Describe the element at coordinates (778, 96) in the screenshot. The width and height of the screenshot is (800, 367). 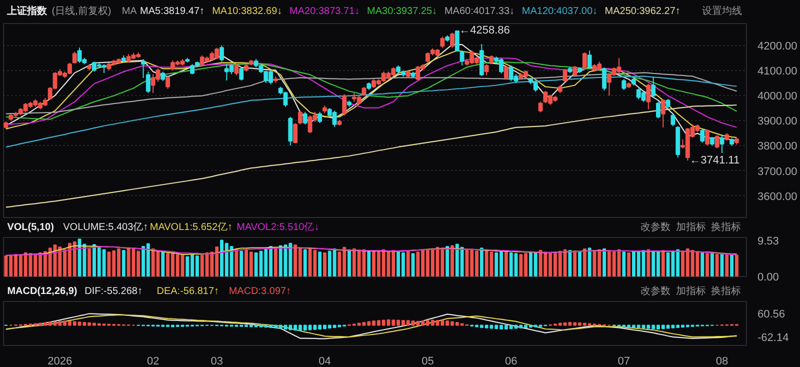
I see `y-tick-label: 4000.00` at that location.